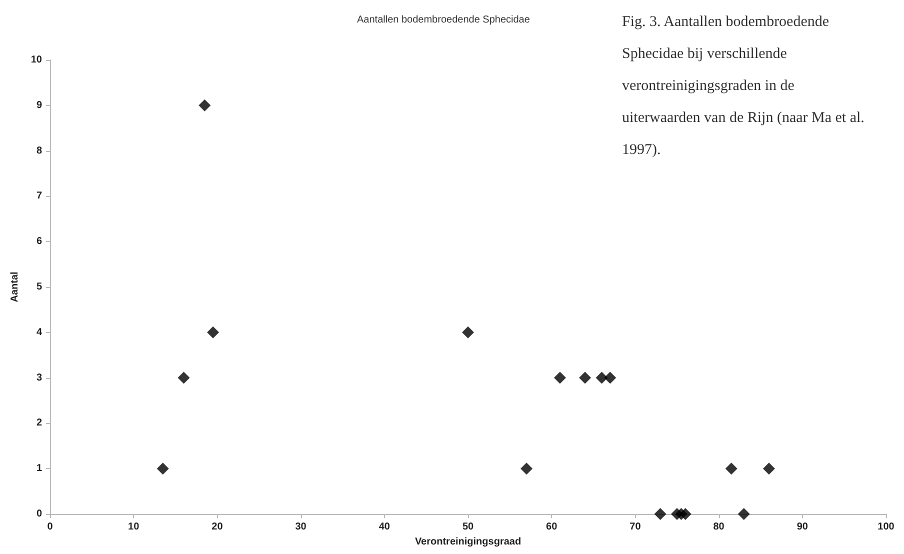  What do you see at coordinates (39, 196) in the screenshot?
I see `y-tick-label: 7` at bounding box center [39, 196].